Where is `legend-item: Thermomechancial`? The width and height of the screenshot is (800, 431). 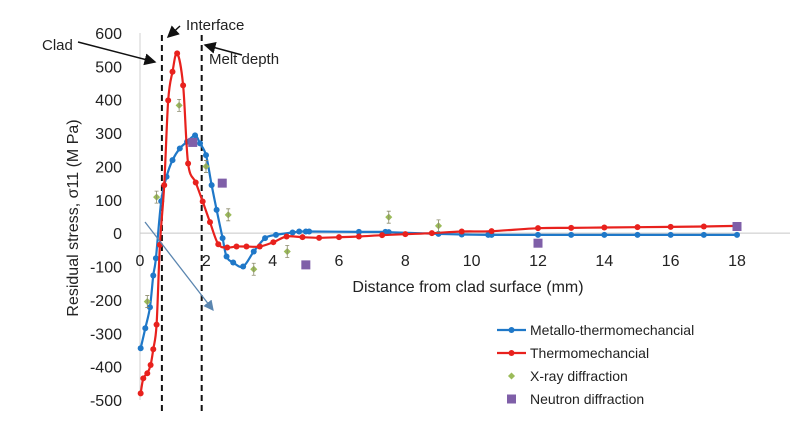
legend-item: Thermomechancial is located at coordinates (573, 353).